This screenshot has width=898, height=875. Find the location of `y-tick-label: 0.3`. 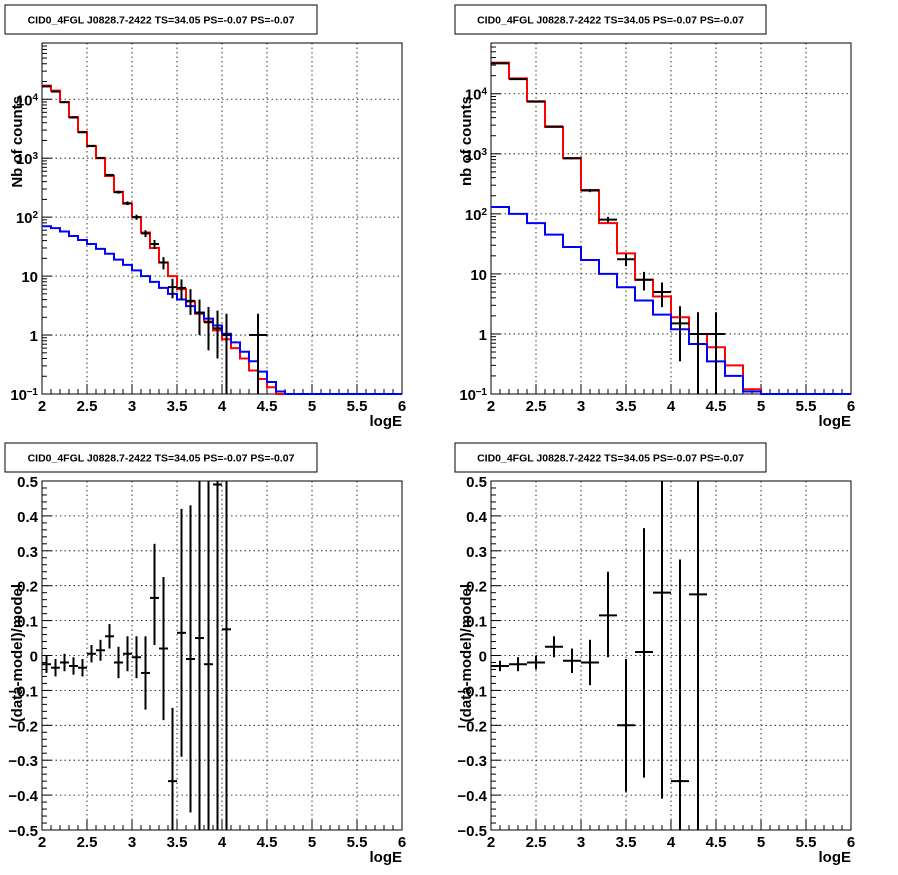

y-tick-label: 0.3 is located at coordinates (27, 552).